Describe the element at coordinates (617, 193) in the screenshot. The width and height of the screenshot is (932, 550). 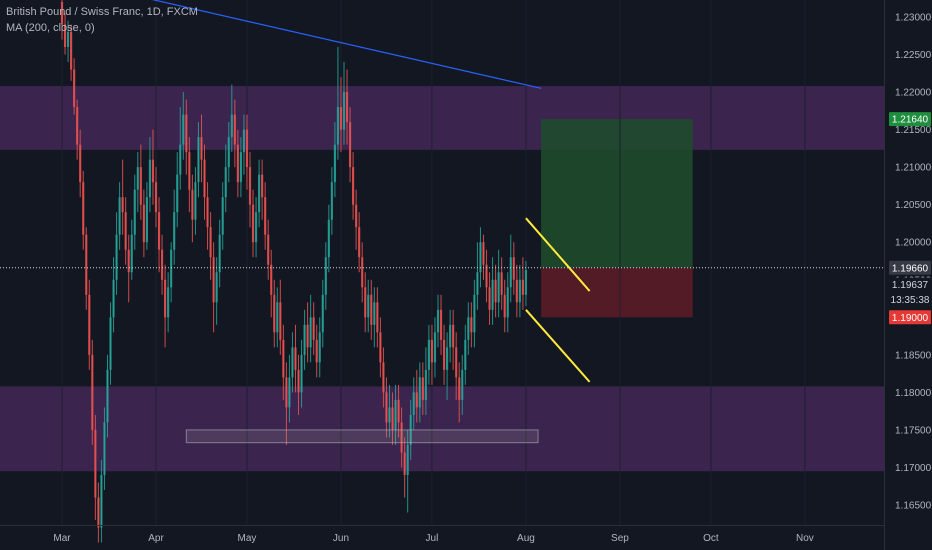
I see `take-profit-zone` at that location.